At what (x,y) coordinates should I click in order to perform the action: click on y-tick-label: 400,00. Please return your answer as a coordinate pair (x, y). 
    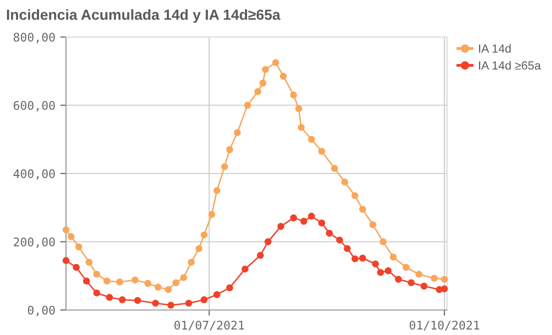
    Looking at the image, I should click on (34, 174).